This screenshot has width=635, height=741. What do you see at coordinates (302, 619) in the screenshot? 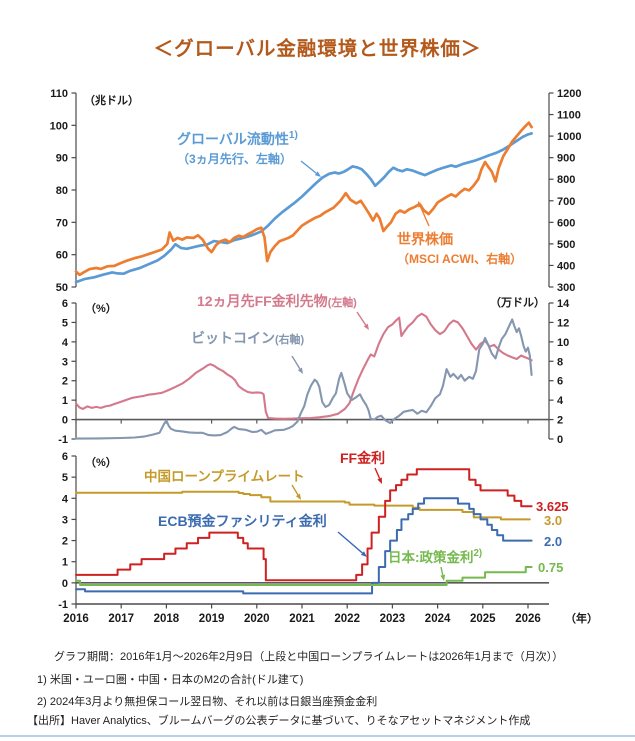
I see `x-tick-label: 2021` at bounding box center [302, 619].